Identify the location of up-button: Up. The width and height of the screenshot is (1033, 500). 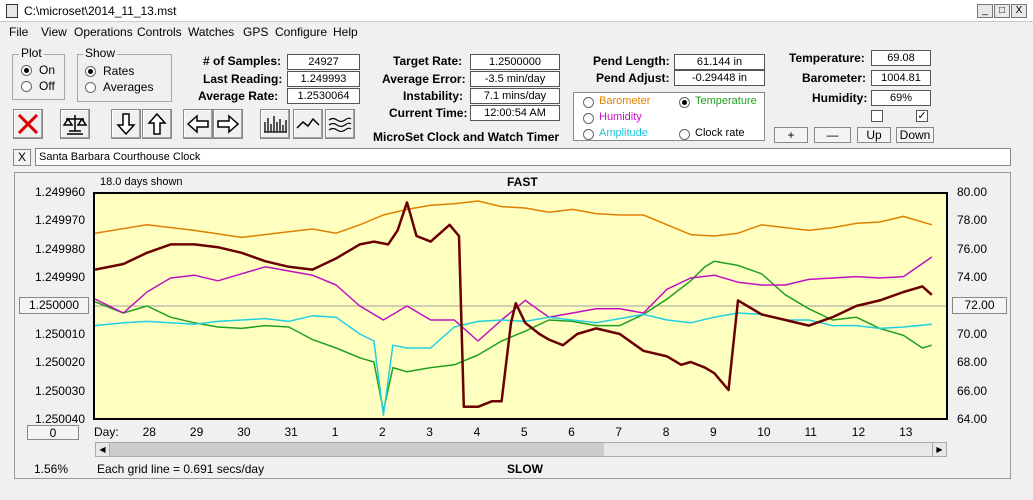
(874, 135).